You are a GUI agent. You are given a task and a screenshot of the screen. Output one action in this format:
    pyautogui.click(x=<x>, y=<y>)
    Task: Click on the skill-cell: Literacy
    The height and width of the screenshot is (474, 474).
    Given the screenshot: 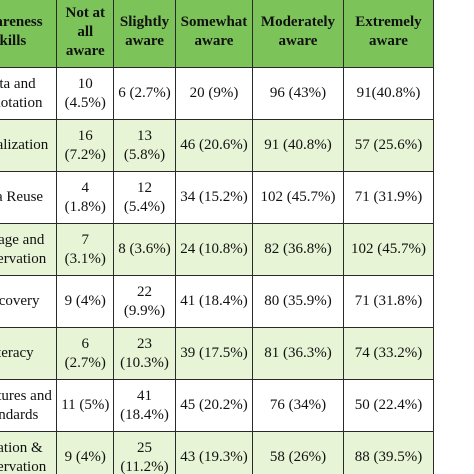 What is the action you would take?
    pyautogui.click(x=29, y=353)
    